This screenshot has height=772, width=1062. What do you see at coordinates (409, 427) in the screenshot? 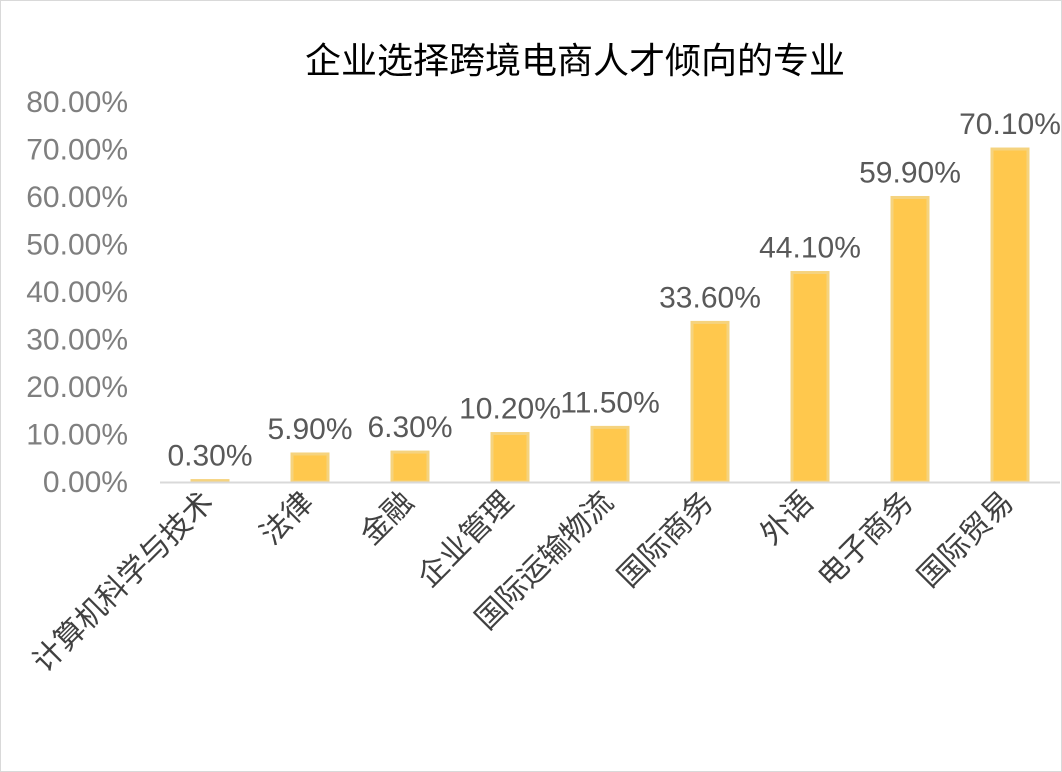
I see `data-label: 6.30%` at bounding box center [409, 427].